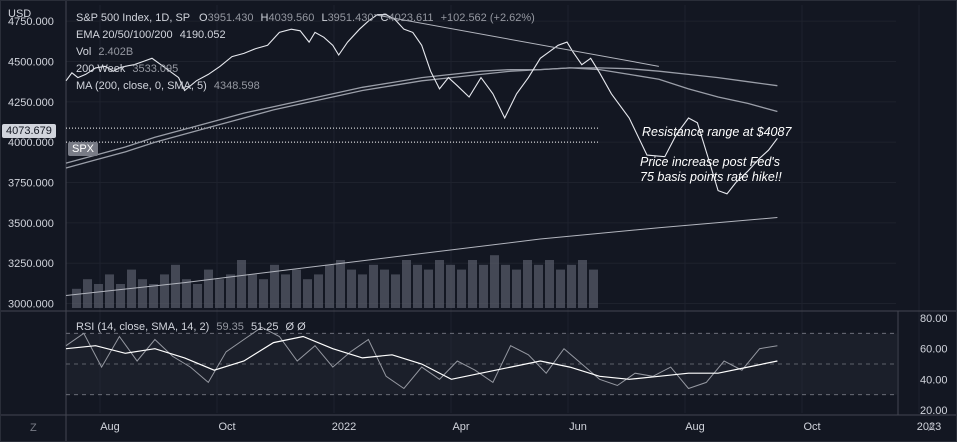 The height and width of the screenshot is (442, 957). I want to click on legend-ema-label: EMA 20/50/100/200, so click(124, 35).